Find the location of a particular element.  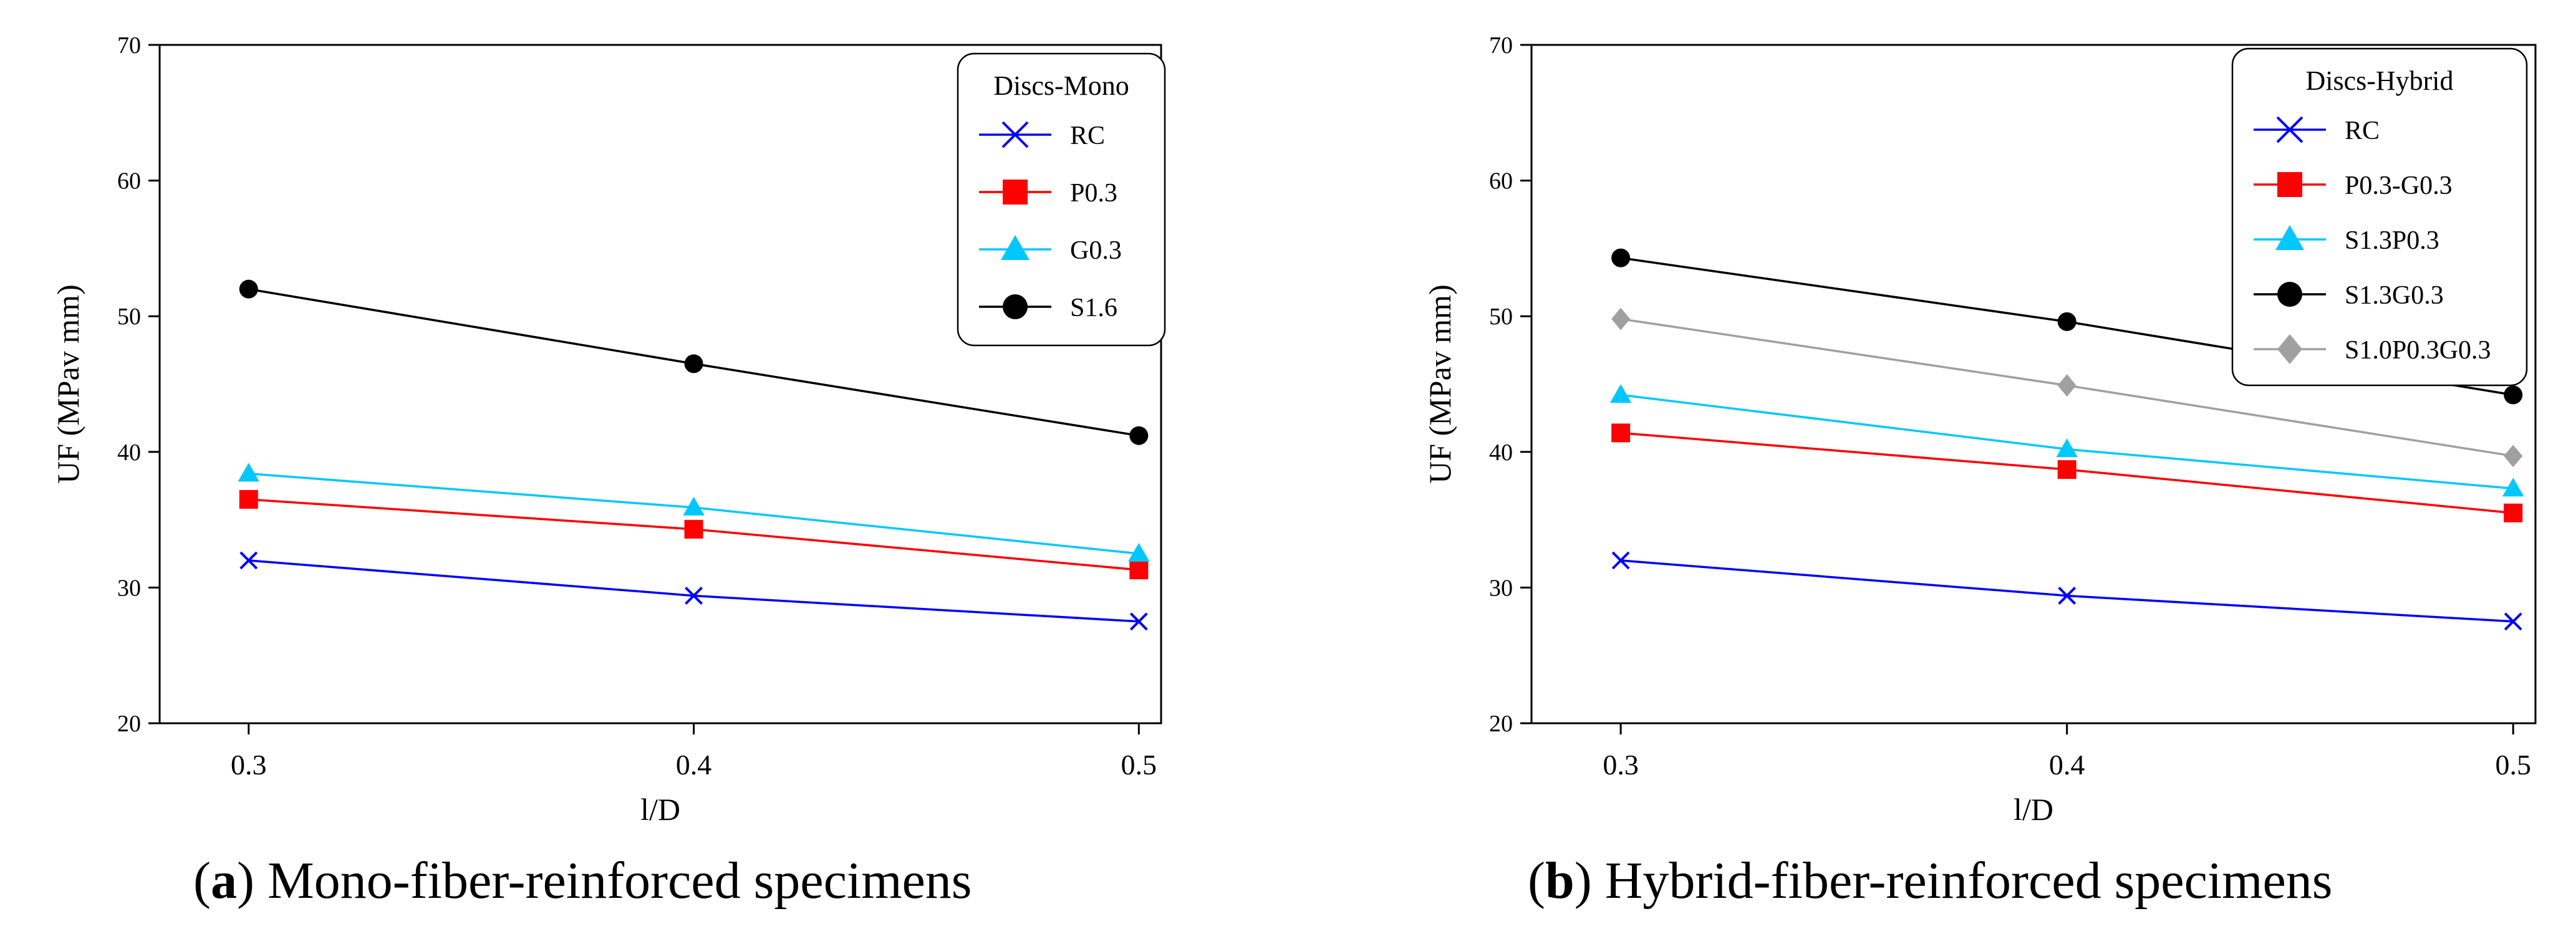

caption-b: (b) Hybrid-fiber-reinforced specimens is located at coordinates (1930, 881).